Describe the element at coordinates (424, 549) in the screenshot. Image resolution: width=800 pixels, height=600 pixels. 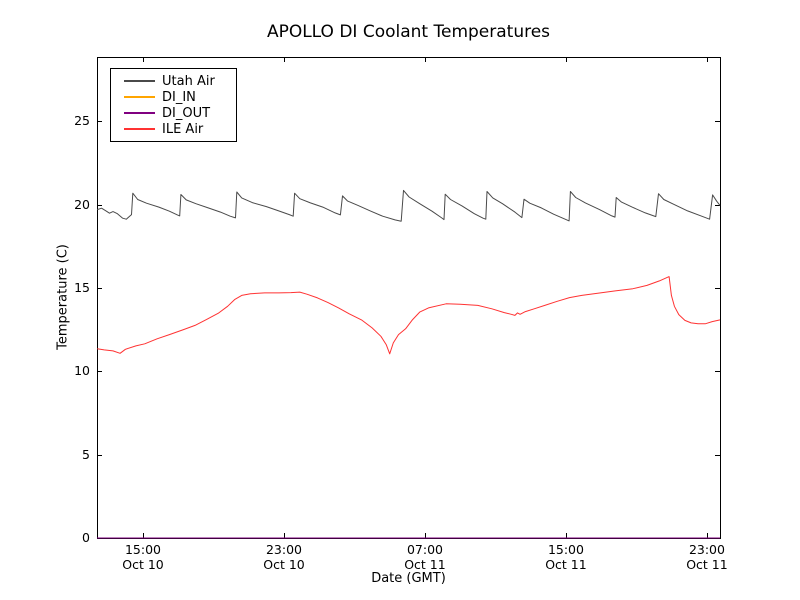
I see `x-tick-time: 07:00` at that location.